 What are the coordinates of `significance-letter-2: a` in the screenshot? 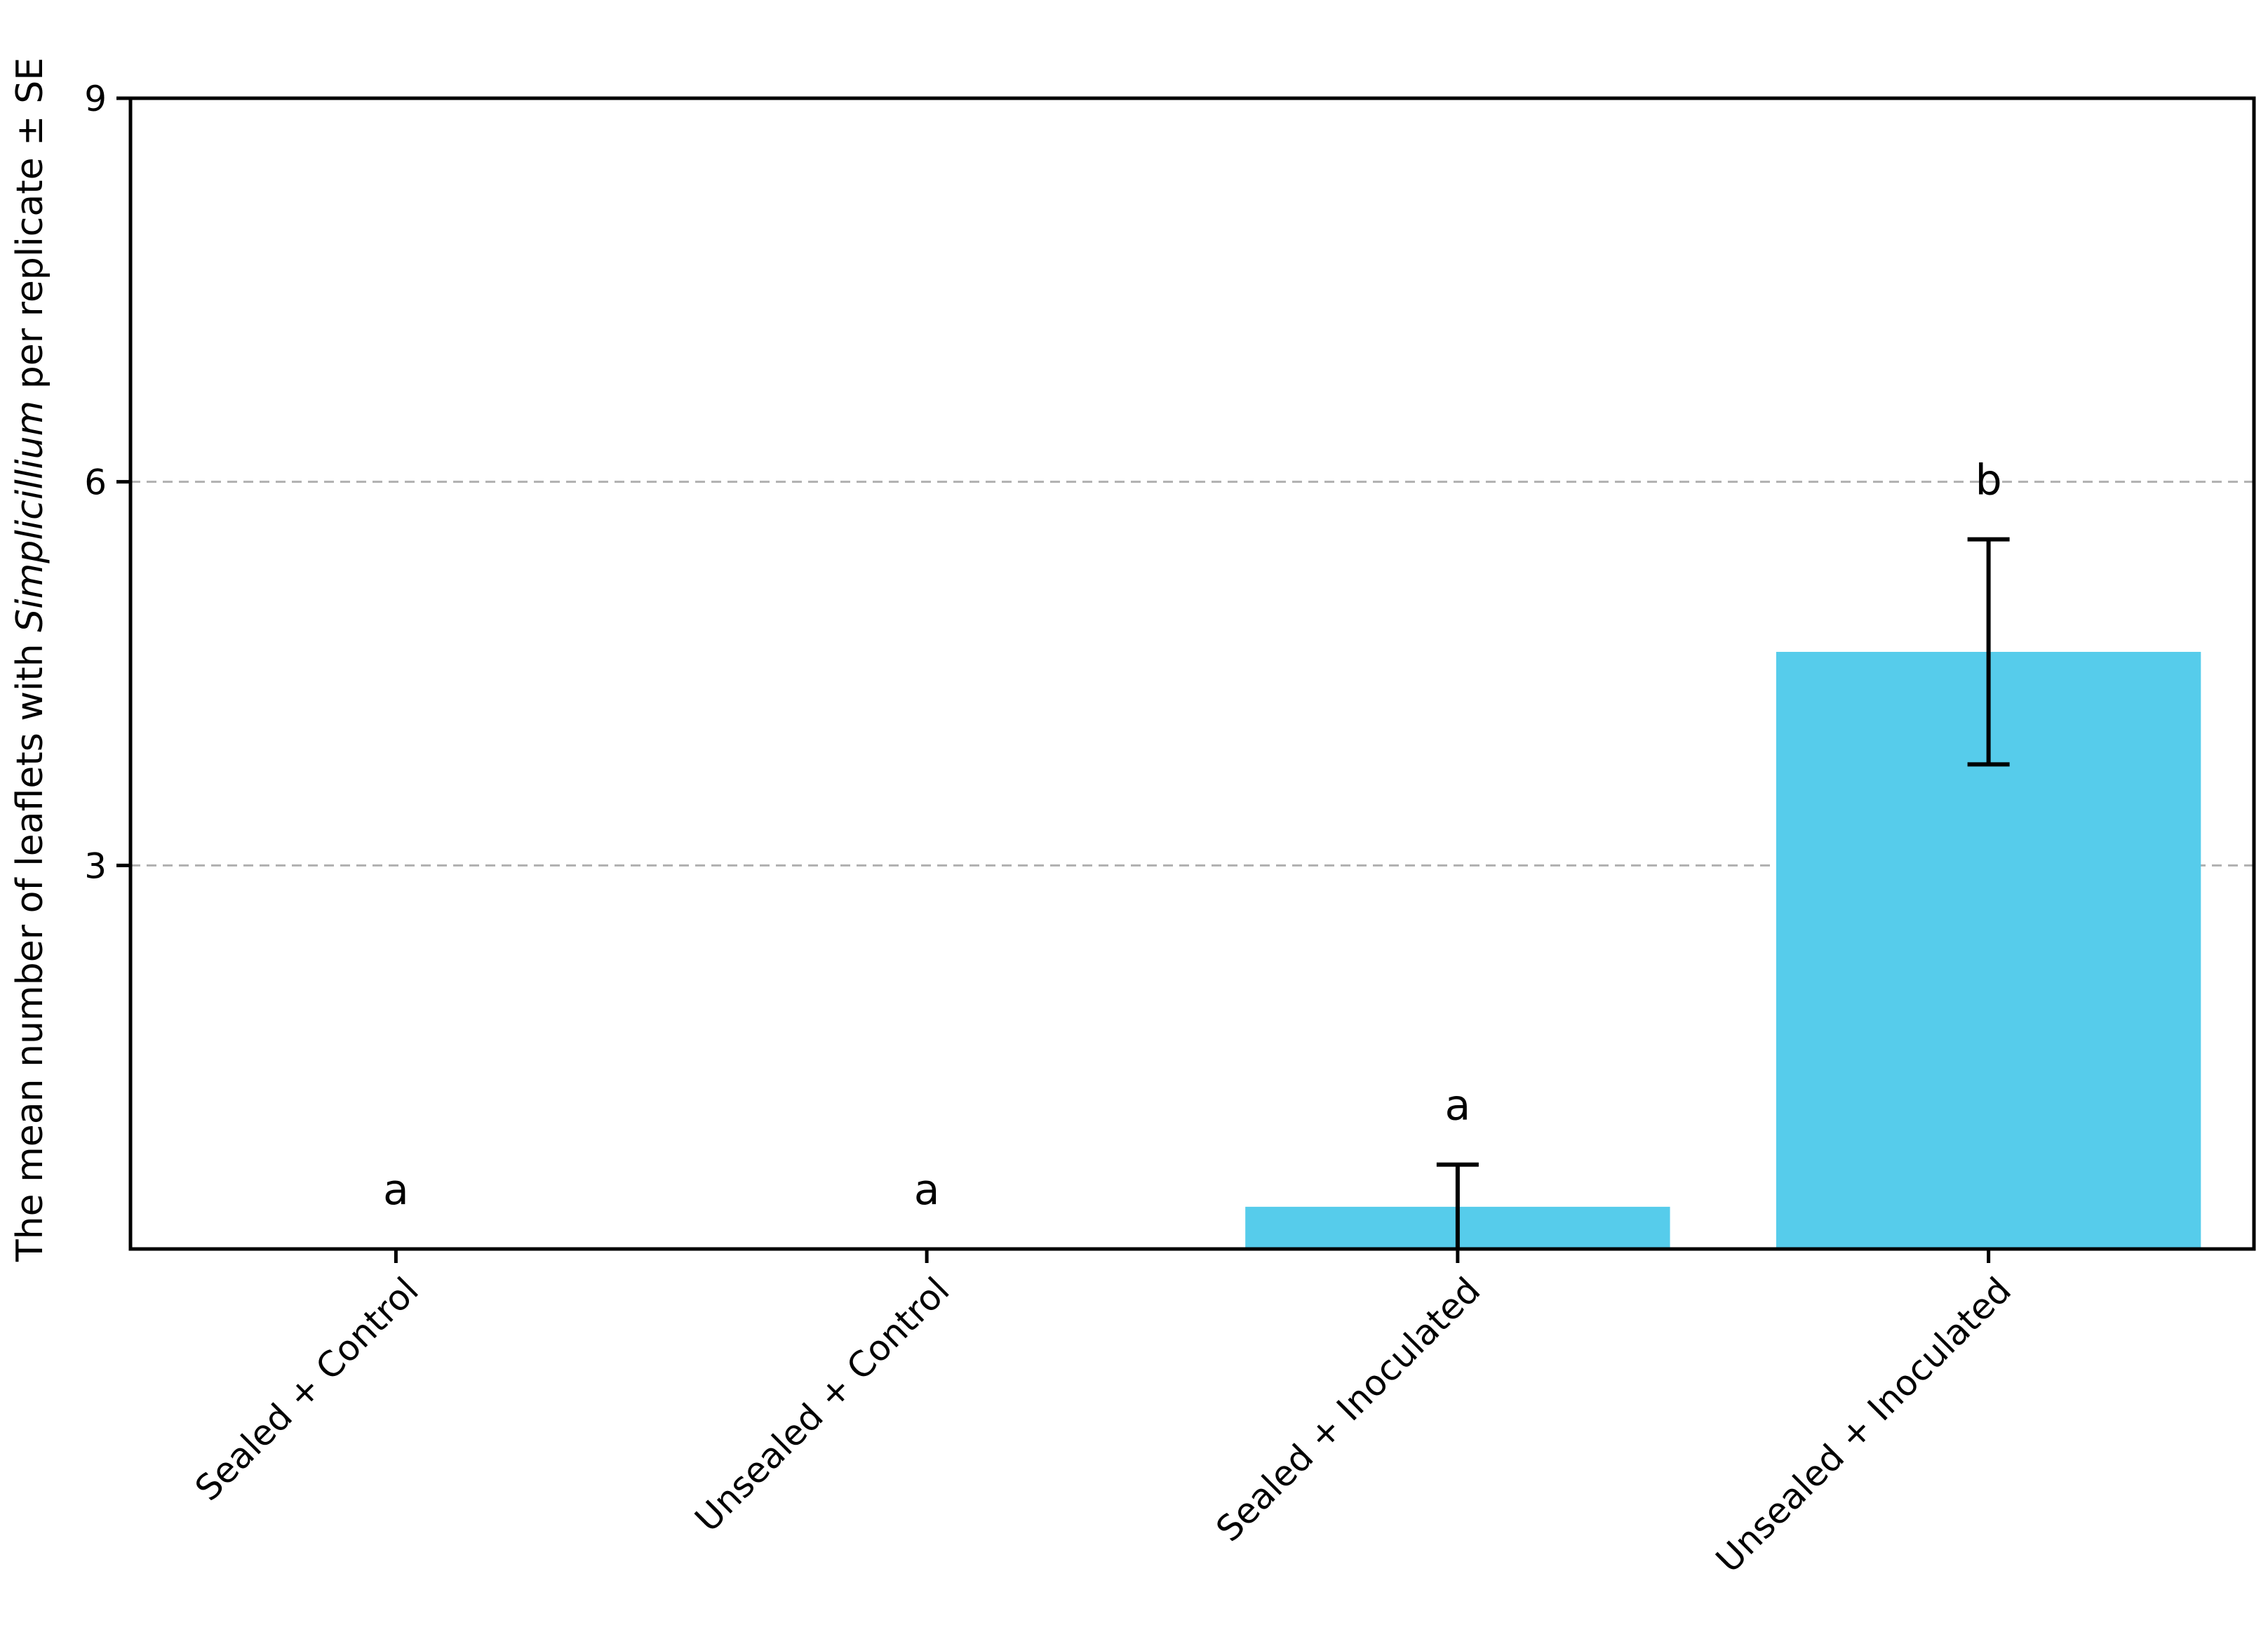 It's located at (1457, 1105).